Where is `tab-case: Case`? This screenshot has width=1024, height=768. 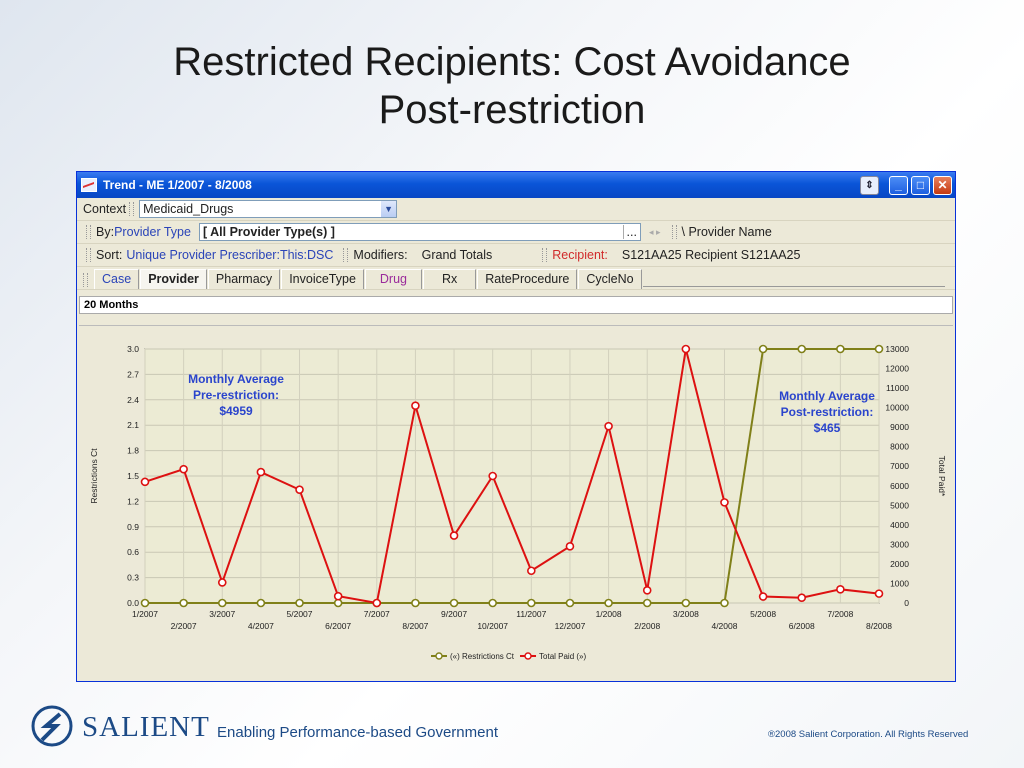
tab-case: Case is located at coordinates (117, 279).